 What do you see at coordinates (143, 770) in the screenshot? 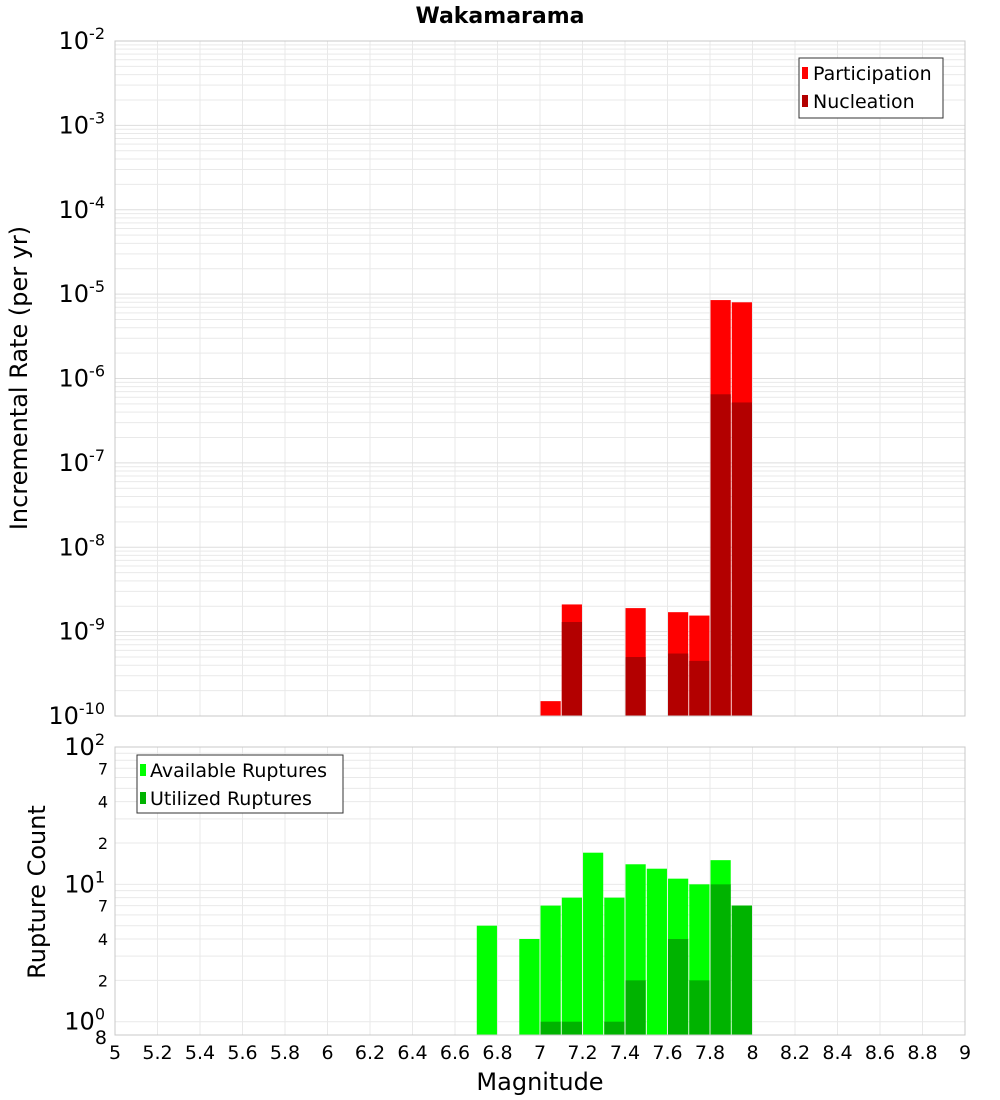
I see `available-ruptures-legend-swatch` at bounding box center [143, 770].